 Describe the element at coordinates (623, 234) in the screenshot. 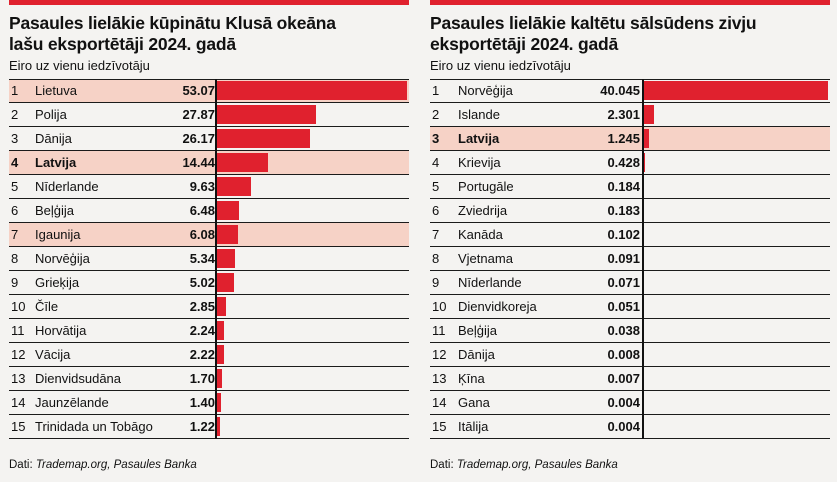

I see `value-label: 0.102` at that location.